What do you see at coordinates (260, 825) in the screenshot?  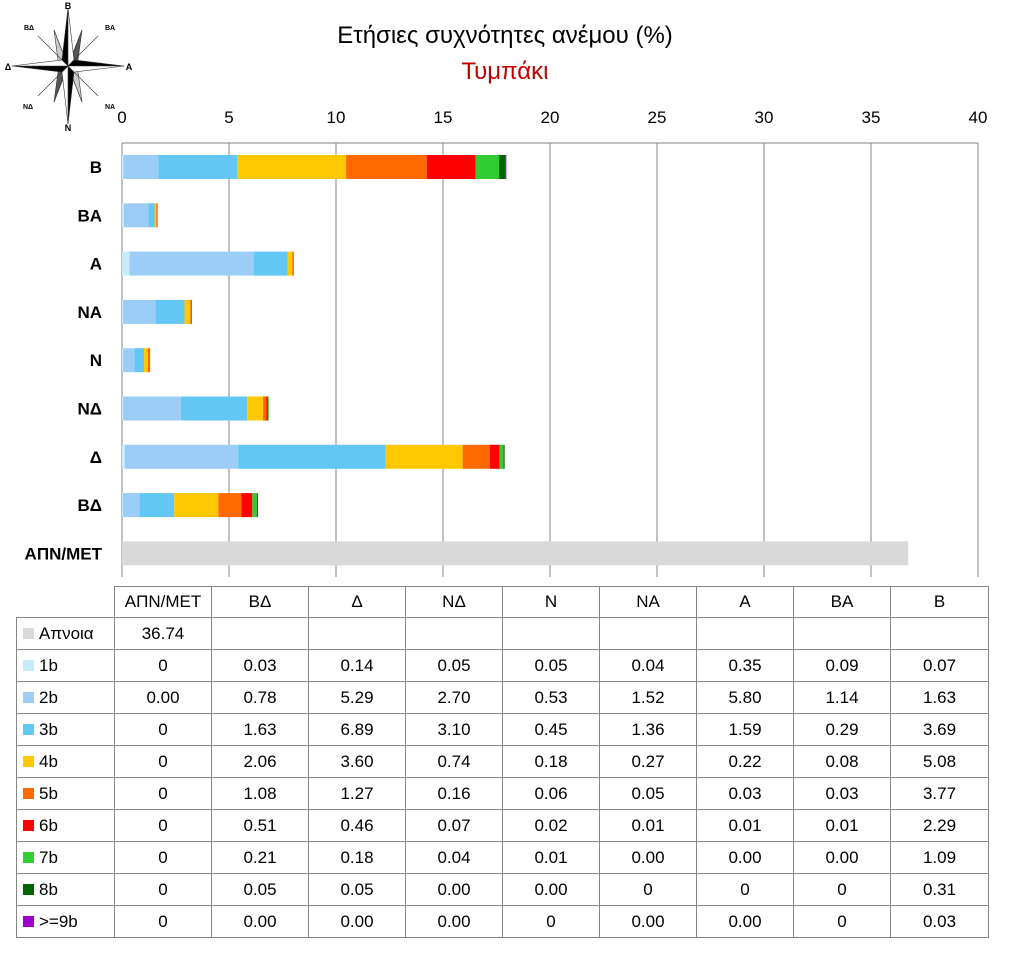 I see `table-cell: 0.51` at bounding box center [260, 825].